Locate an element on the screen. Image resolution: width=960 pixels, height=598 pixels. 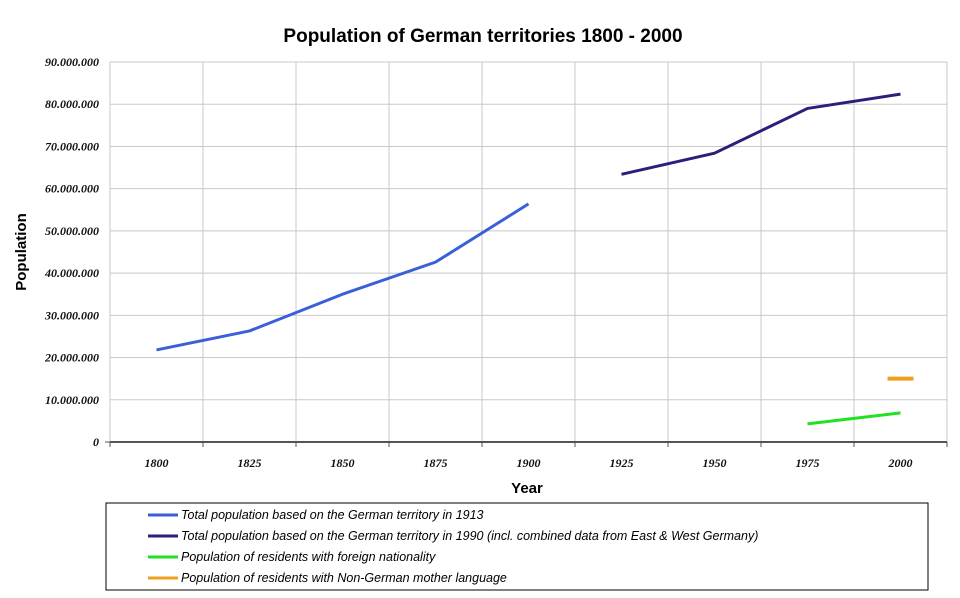
y-tick-label: 80.000.000 is located at coordinates (72, 104).